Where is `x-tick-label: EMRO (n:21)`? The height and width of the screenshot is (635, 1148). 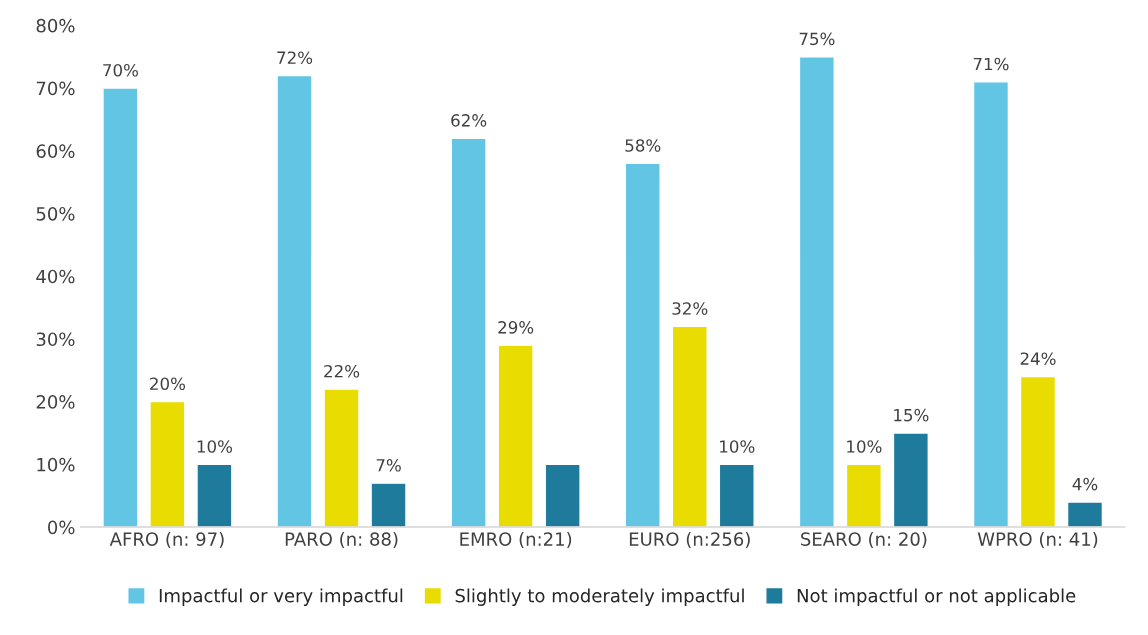
x-tick-label: EMRO (n:21) is located at coordinates (516, 540).